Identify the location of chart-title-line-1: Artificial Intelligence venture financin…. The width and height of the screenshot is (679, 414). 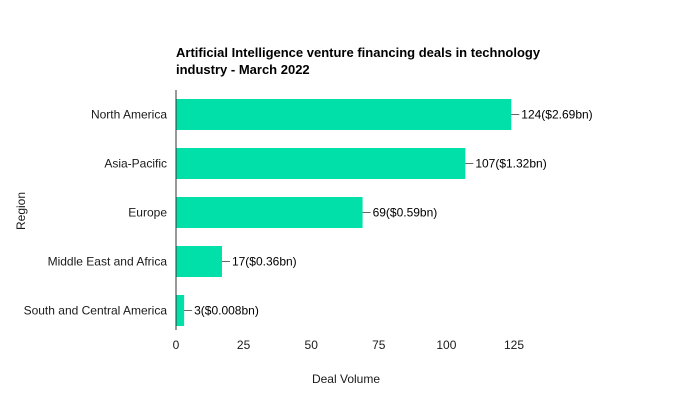
(358, 52).